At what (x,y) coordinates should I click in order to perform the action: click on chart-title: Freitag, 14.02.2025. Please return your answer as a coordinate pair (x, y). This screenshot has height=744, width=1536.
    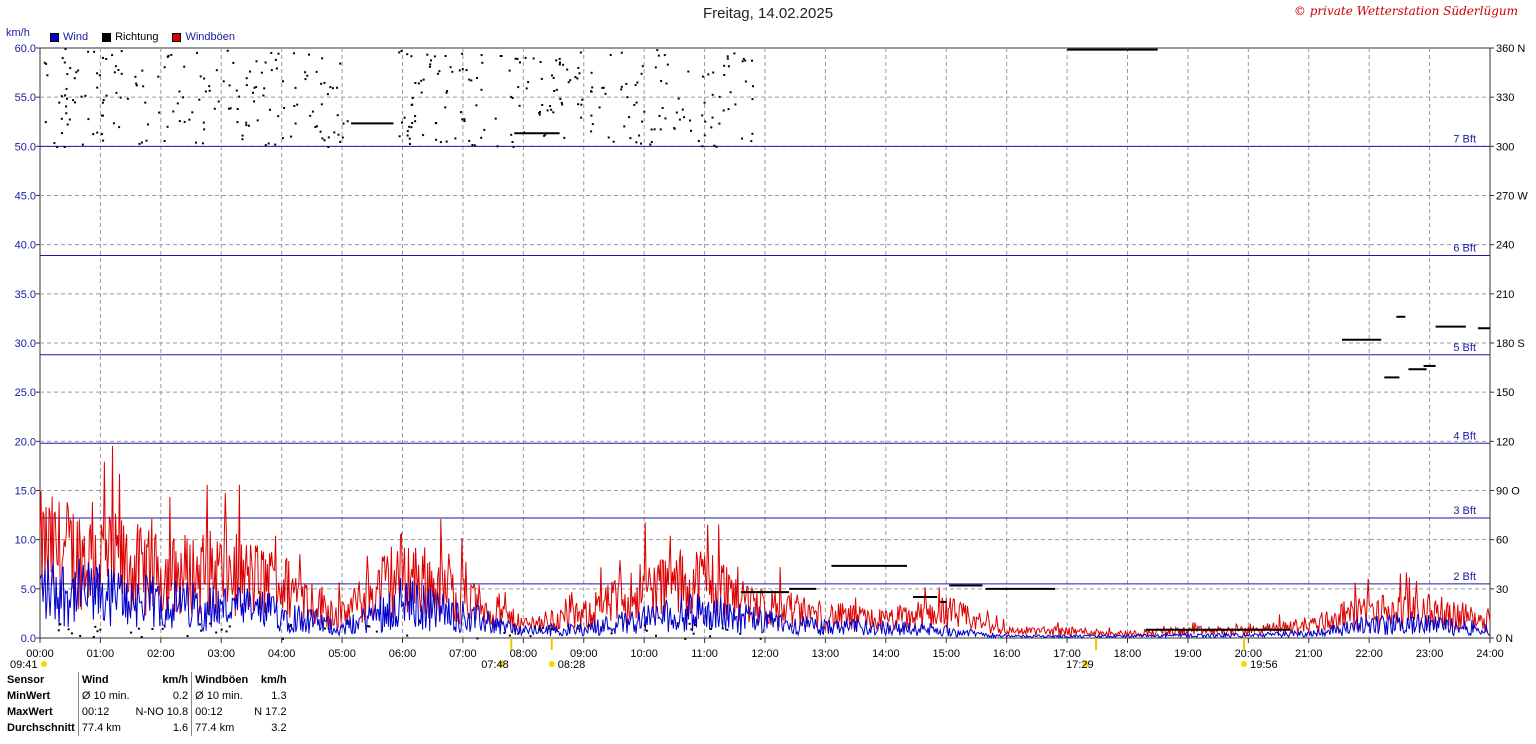
    Looking at the image, I should click on (768, 13).